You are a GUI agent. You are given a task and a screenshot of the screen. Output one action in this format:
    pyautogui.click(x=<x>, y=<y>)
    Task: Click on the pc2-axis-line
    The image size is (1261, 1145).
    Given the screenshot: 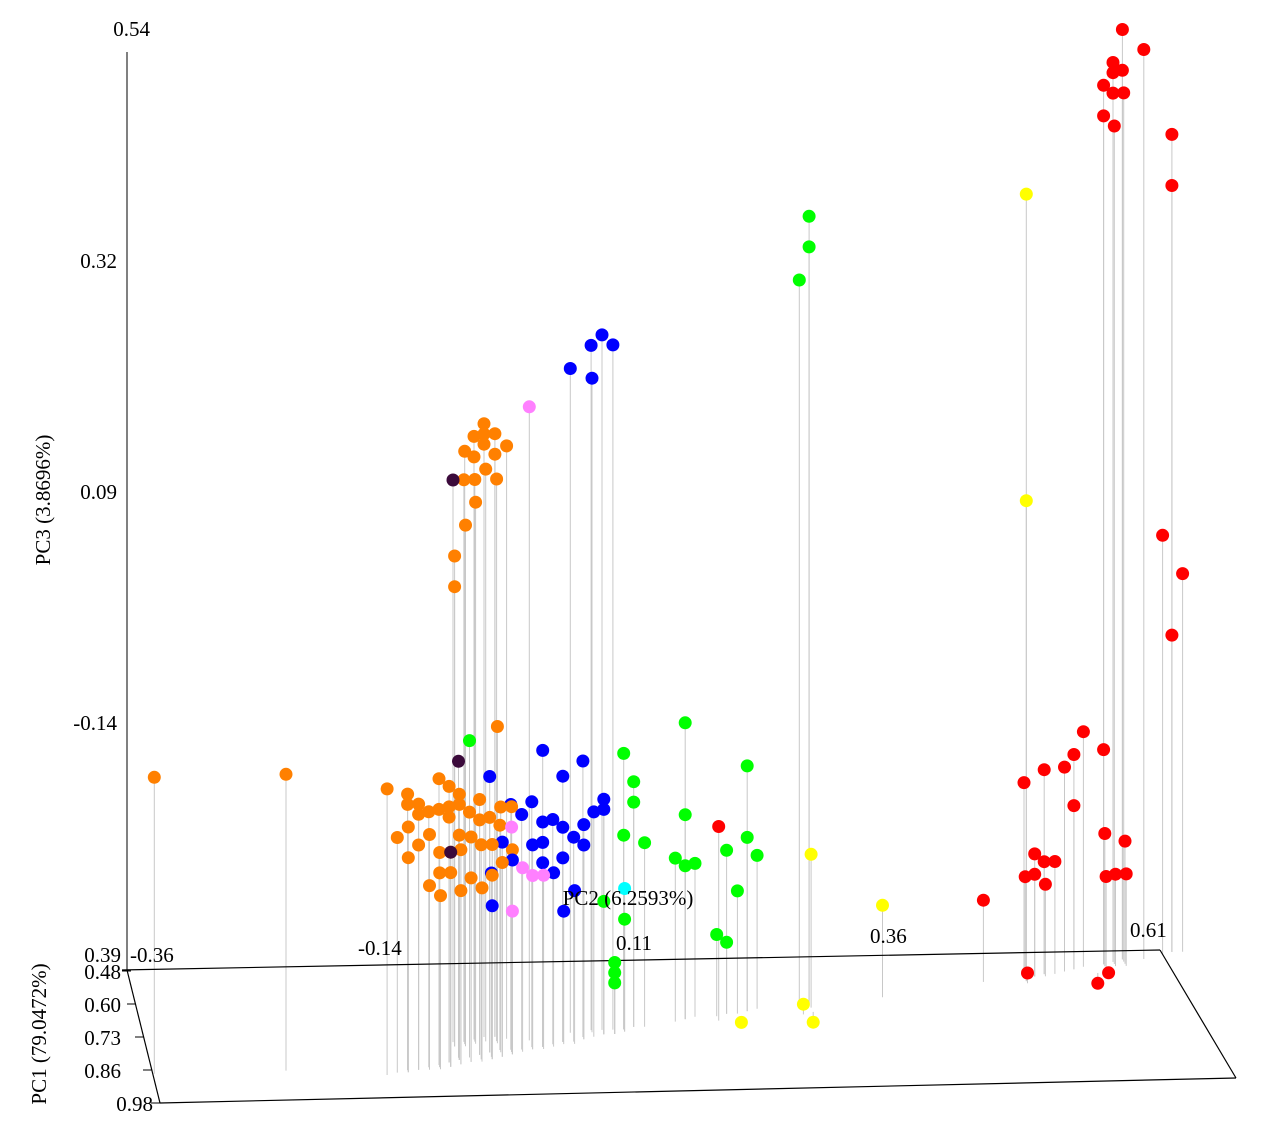 What is the action you would take?
    pyautogui.click(x=641, y=960)
    